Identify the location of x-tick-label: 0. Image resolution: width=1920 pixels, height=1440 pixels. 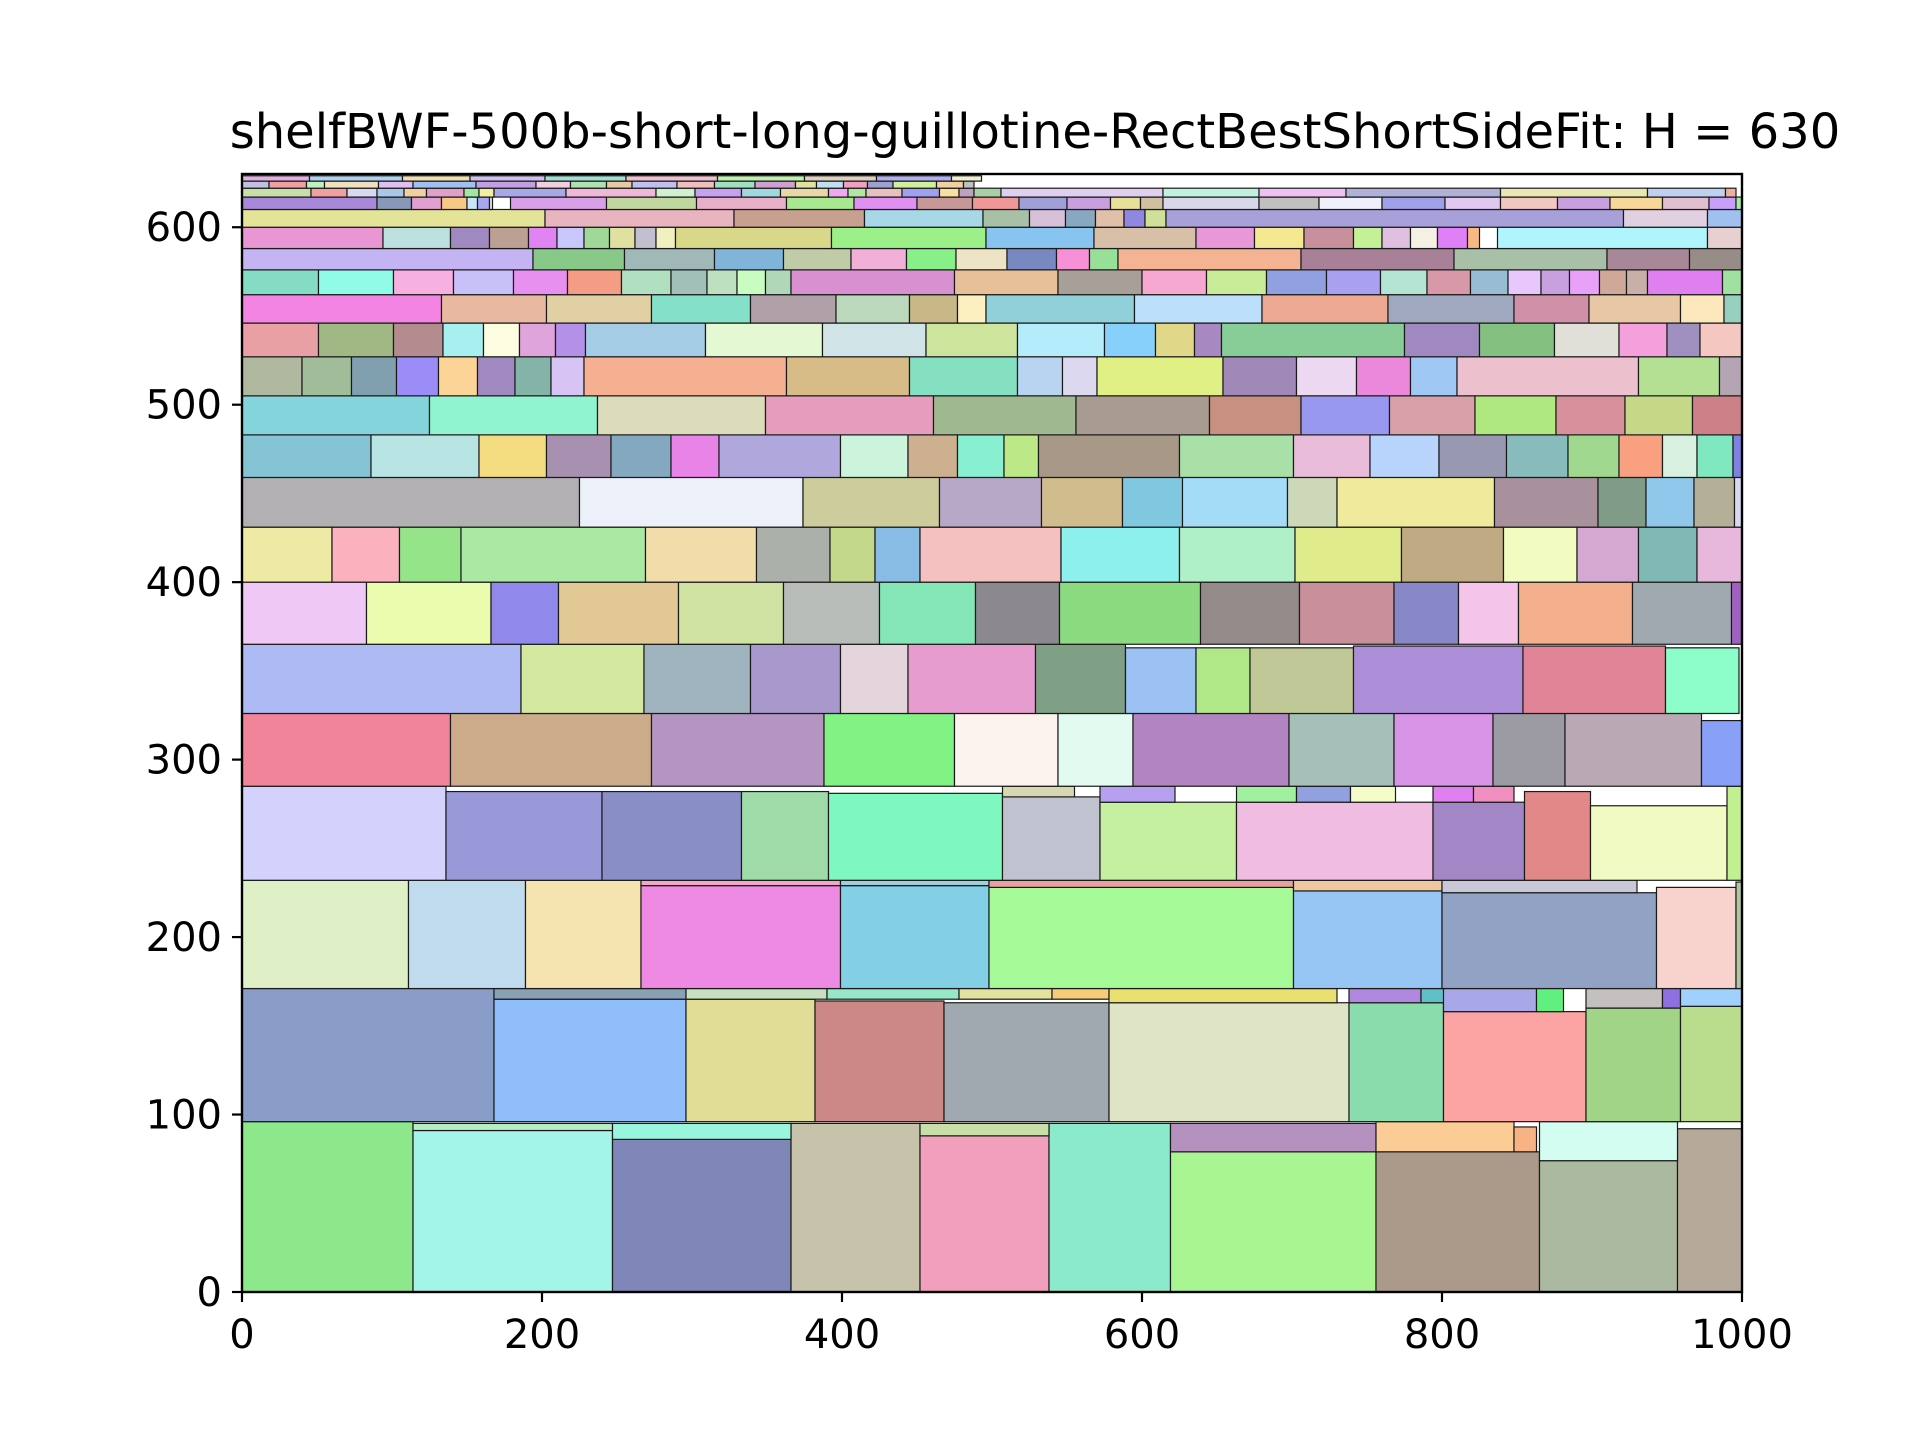
(241, 1335).